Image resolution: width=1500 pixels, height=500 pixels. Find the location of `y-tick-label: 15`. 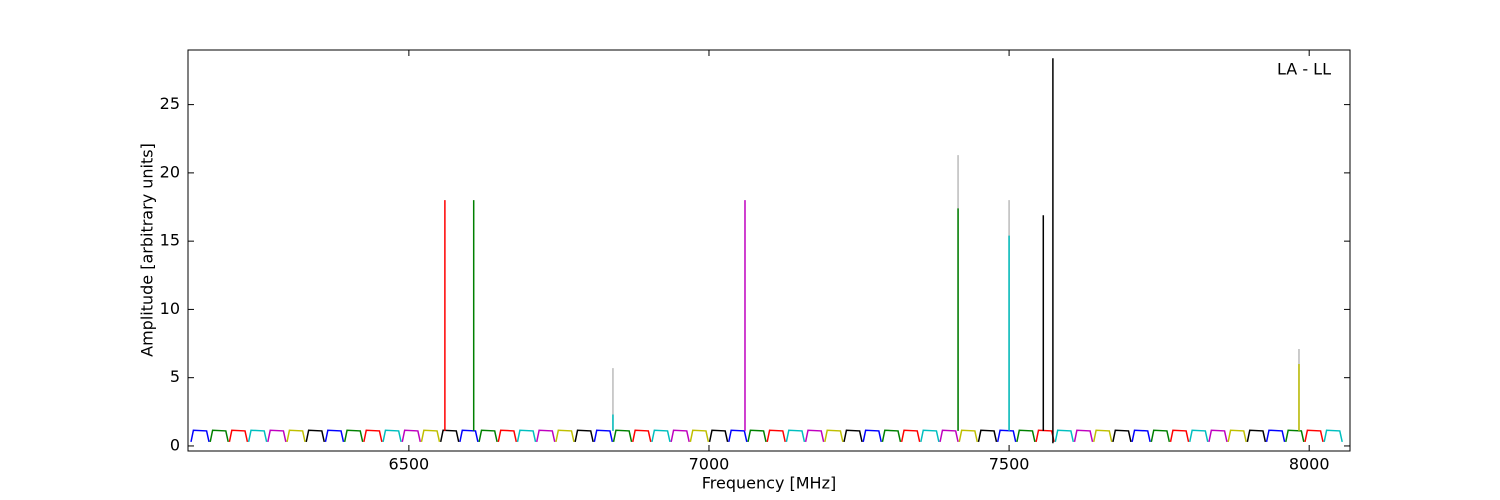

y-tick-label: 15 is located at coordinates (170, 240).